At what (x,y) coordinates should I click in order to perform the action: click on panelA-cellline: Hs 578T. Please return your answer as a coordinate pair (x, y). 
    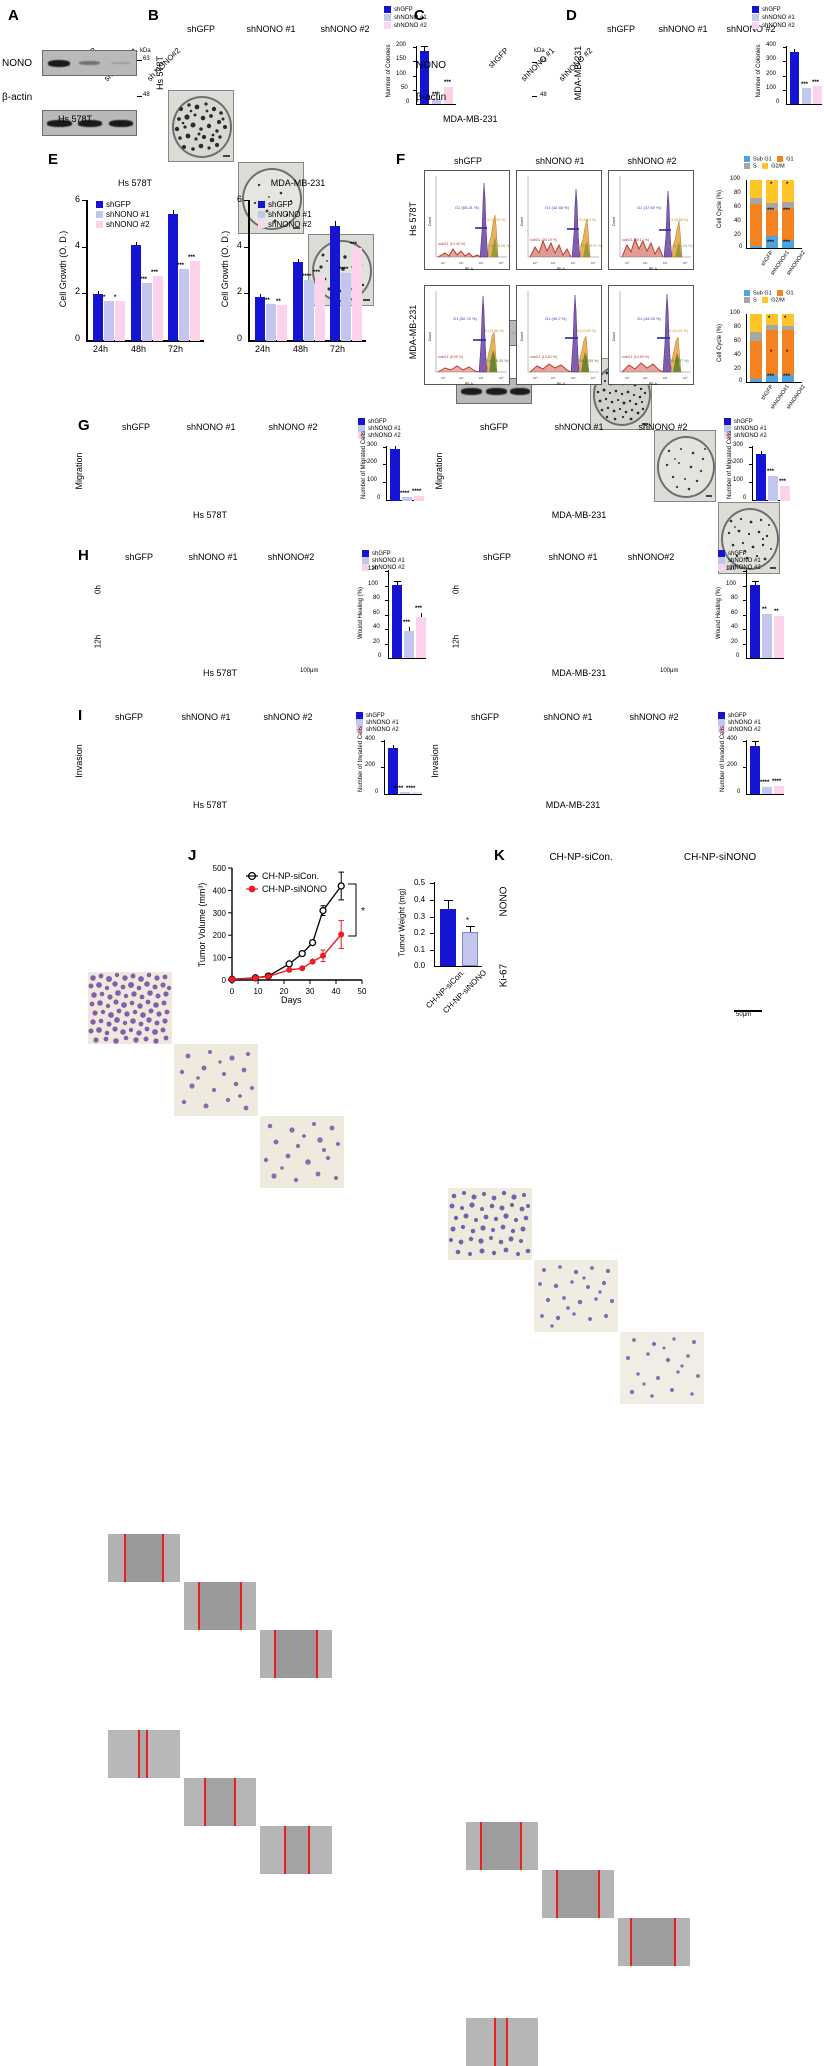
    Looking at the image, I should click on (75, 119).